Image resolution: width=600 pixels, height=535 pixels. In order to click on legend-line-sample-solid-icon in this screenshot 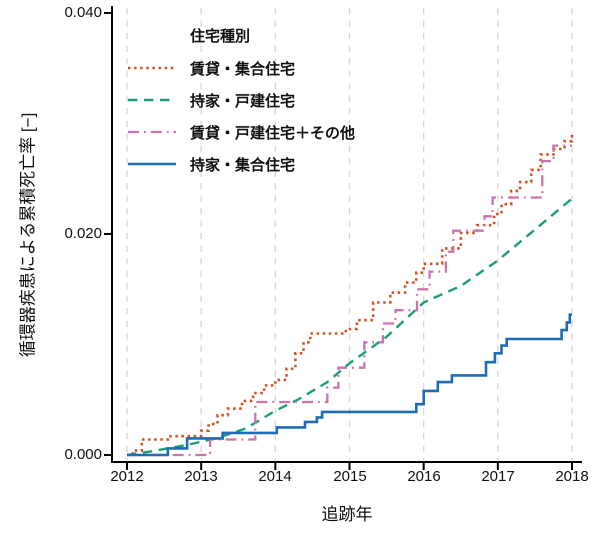, I will do `click(152, 164)`.